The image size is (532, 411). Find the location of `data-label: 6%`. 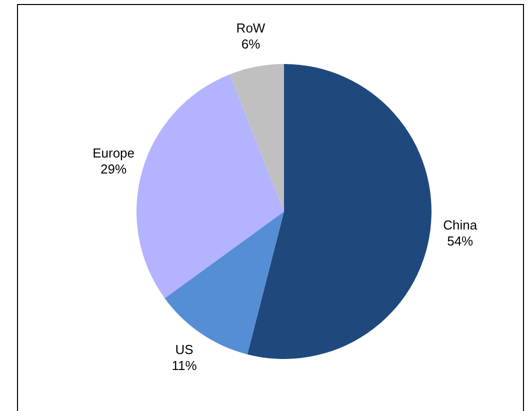

data-label: 6% is located at coordinates (251, 44).